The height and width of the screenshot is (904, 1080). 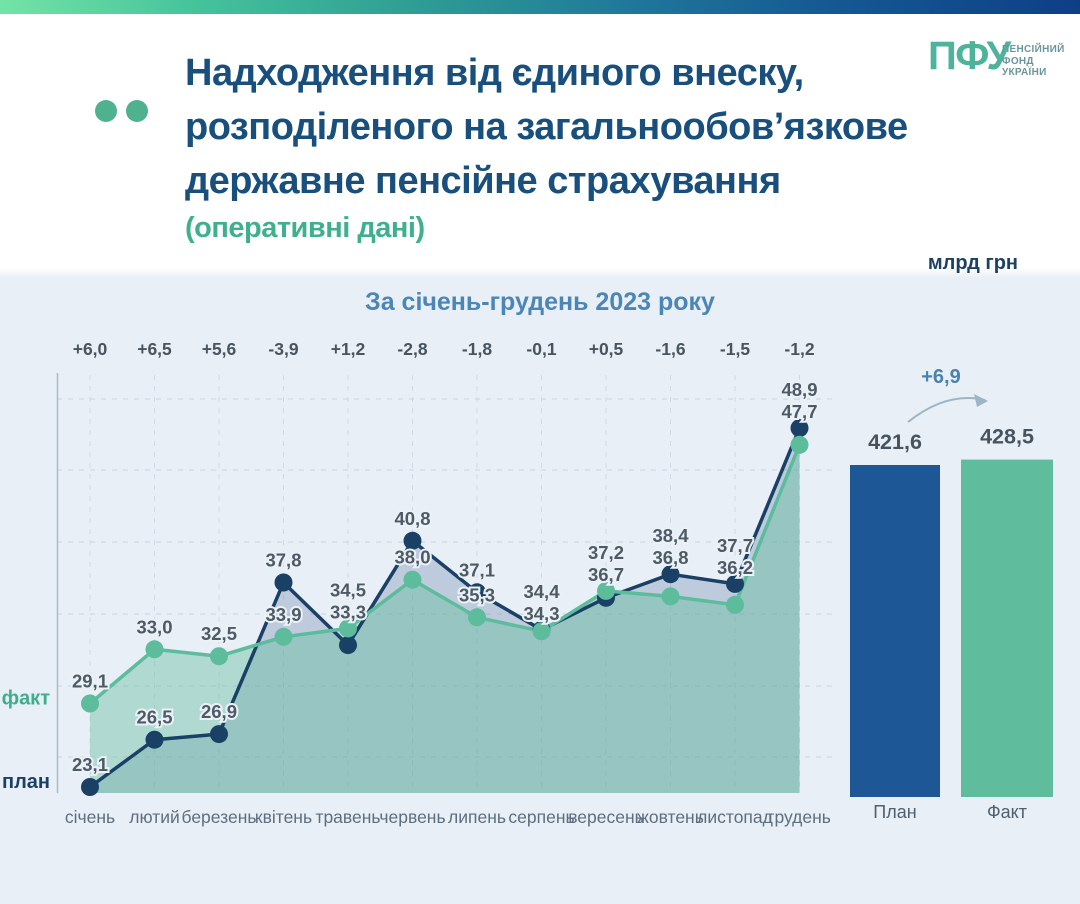 What do you see at coordinates (735, 567) in the screenshot?
I see `value-label: 36,2` at bounding box center [735, 567].